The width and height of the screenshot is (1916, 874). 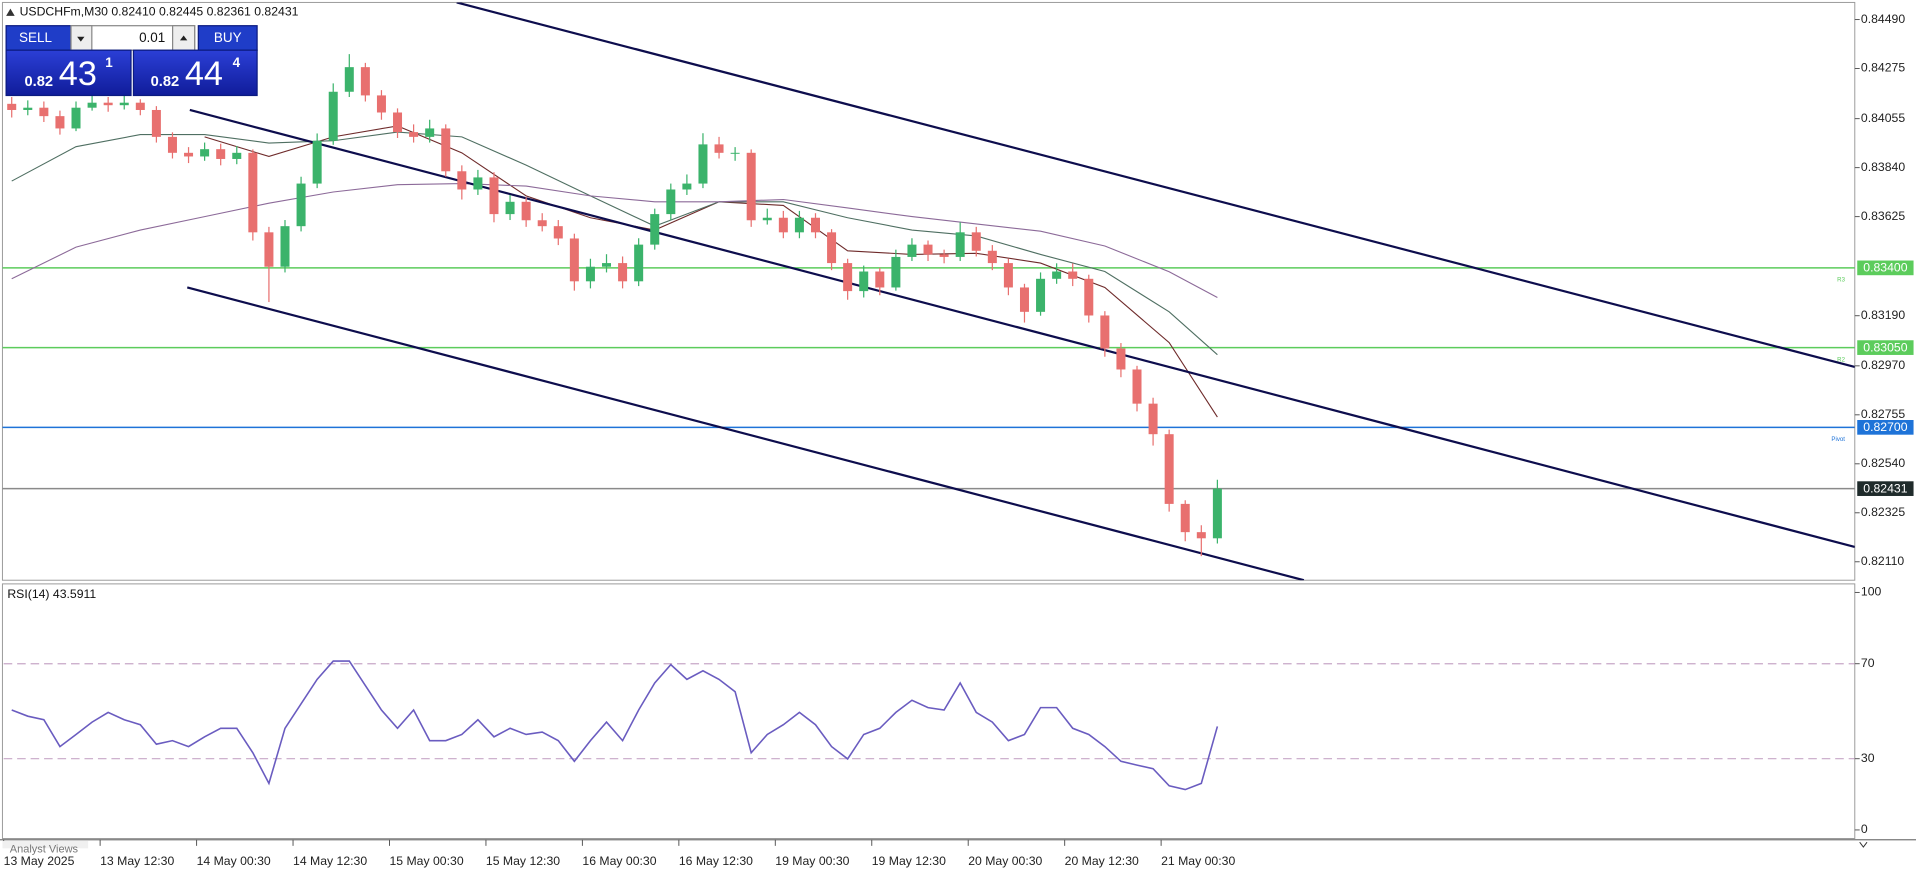 What do you see at coordinates (1883, 315) in the screenshot?
I see `y-tick-label: 0.83190` at bounding box center [1883, 315].